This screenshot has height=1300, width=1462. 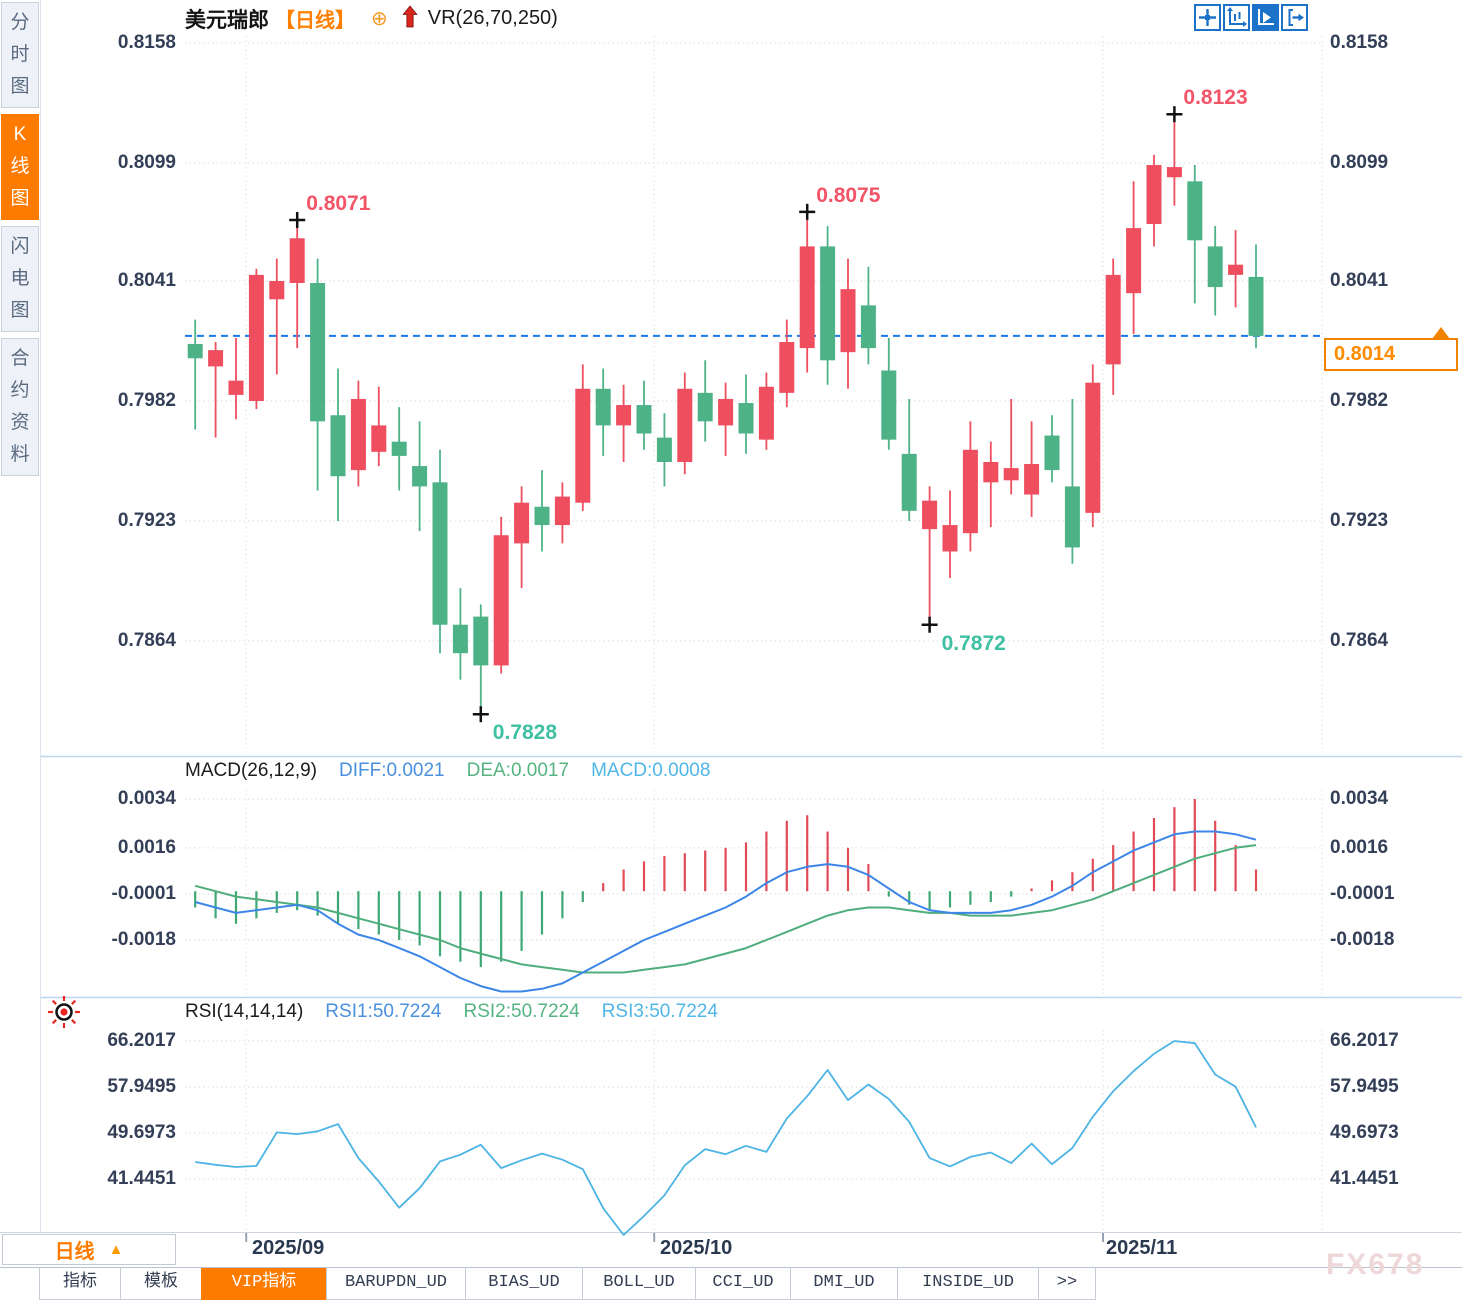 What do you see at coordinates (1142, 1248) in the screenshot?
I see `x-axis-label-nov: 2025/11` at bounding box center [1142, 1248].